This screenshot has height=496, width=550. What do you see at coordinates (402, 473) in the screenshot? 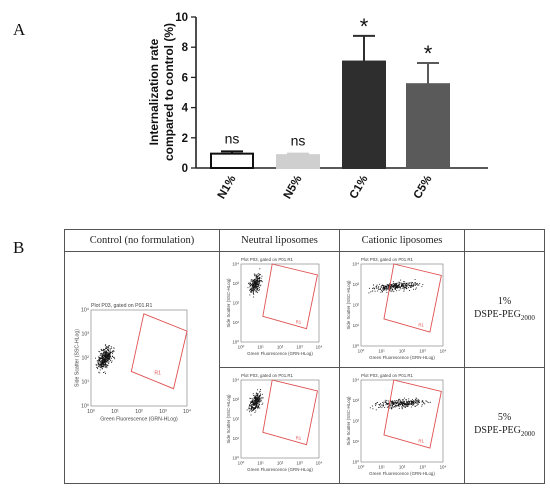
I see `x-axis-label: Green Fluorescence (GRN-HLog)` at bounding box center [402, 473].